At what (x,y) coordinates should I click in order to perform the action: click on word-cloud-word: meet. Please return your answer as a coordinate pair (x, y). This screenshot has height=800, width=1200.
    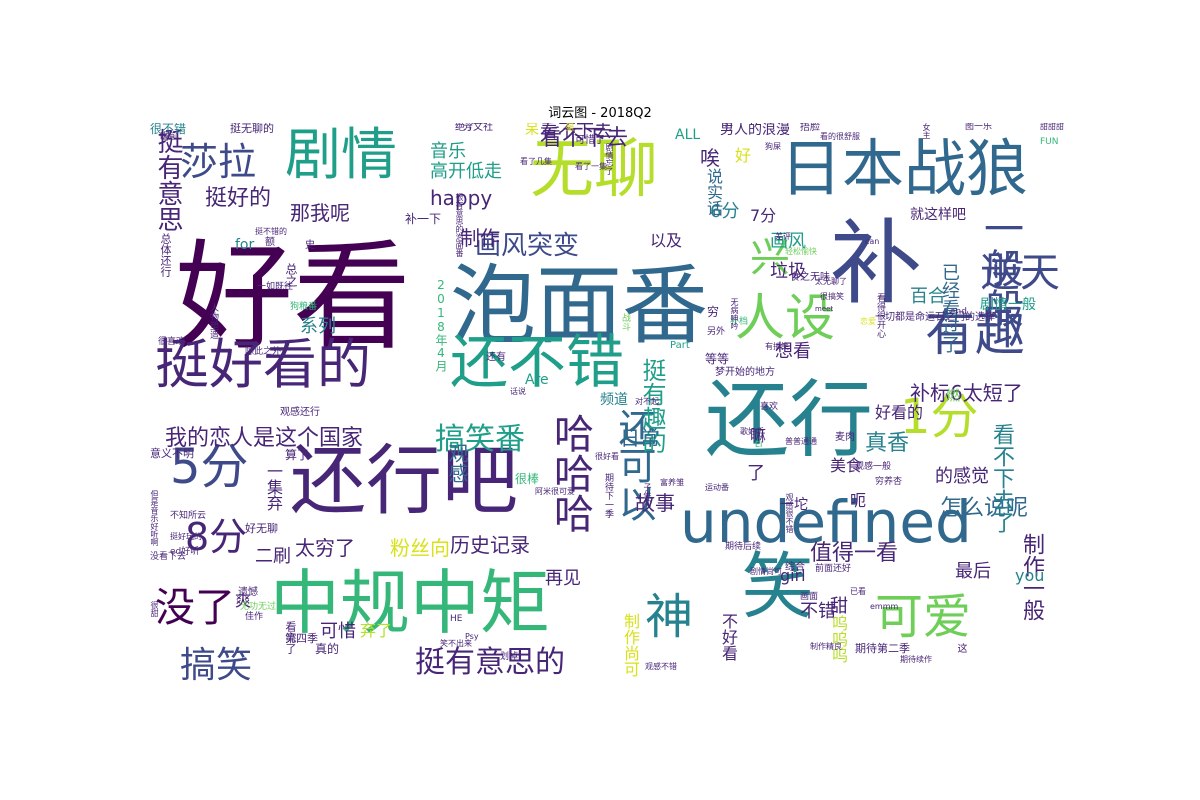
    Looking at the image, I should click on (824, 309).